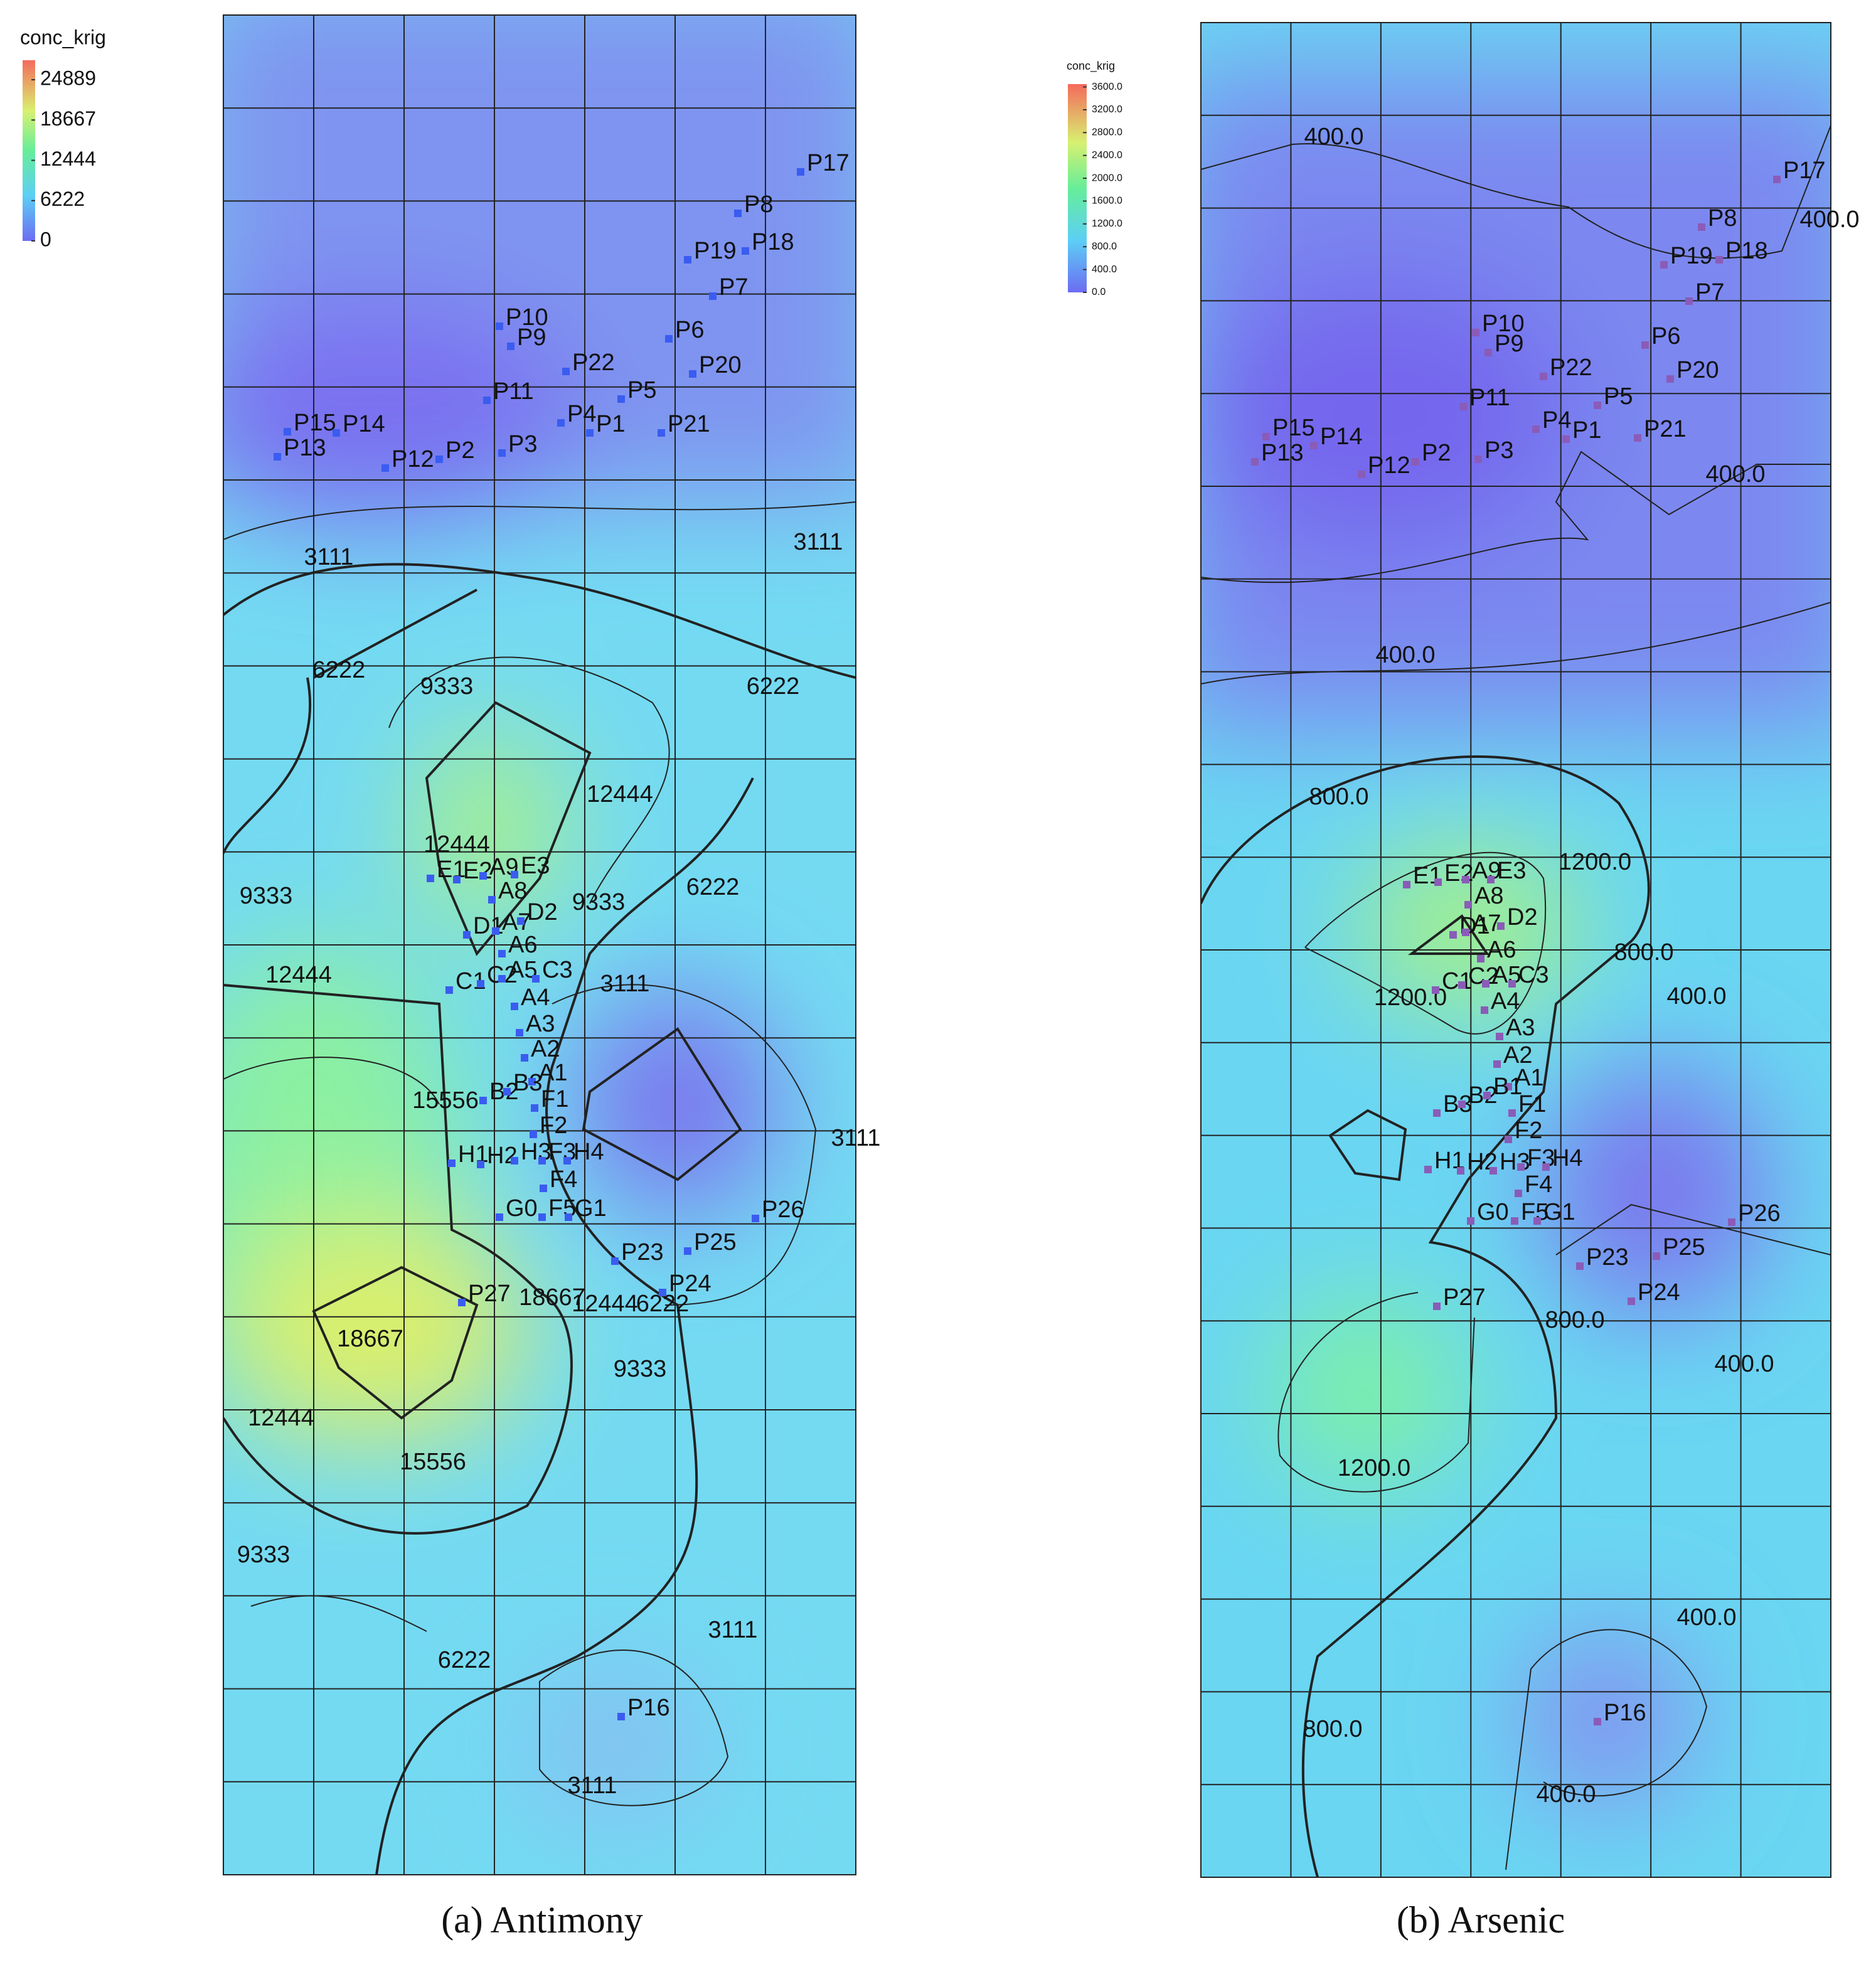 This screenshot has width=1876, height=1972. What do you see at coordinates (1691, 256) in the screenshot?
I see `sample-label: P19` at bounding box center [1691, 256].